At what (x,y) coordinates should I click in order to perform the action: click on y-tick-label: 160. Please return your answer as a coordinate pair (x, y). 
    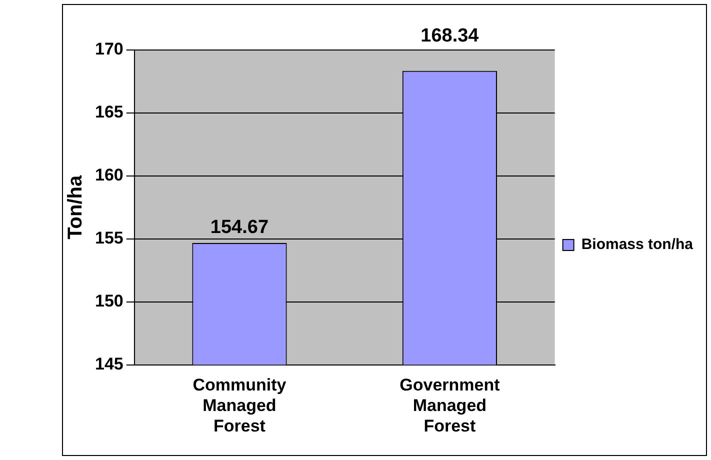
    Looking at the image, I should click on (109, 175).